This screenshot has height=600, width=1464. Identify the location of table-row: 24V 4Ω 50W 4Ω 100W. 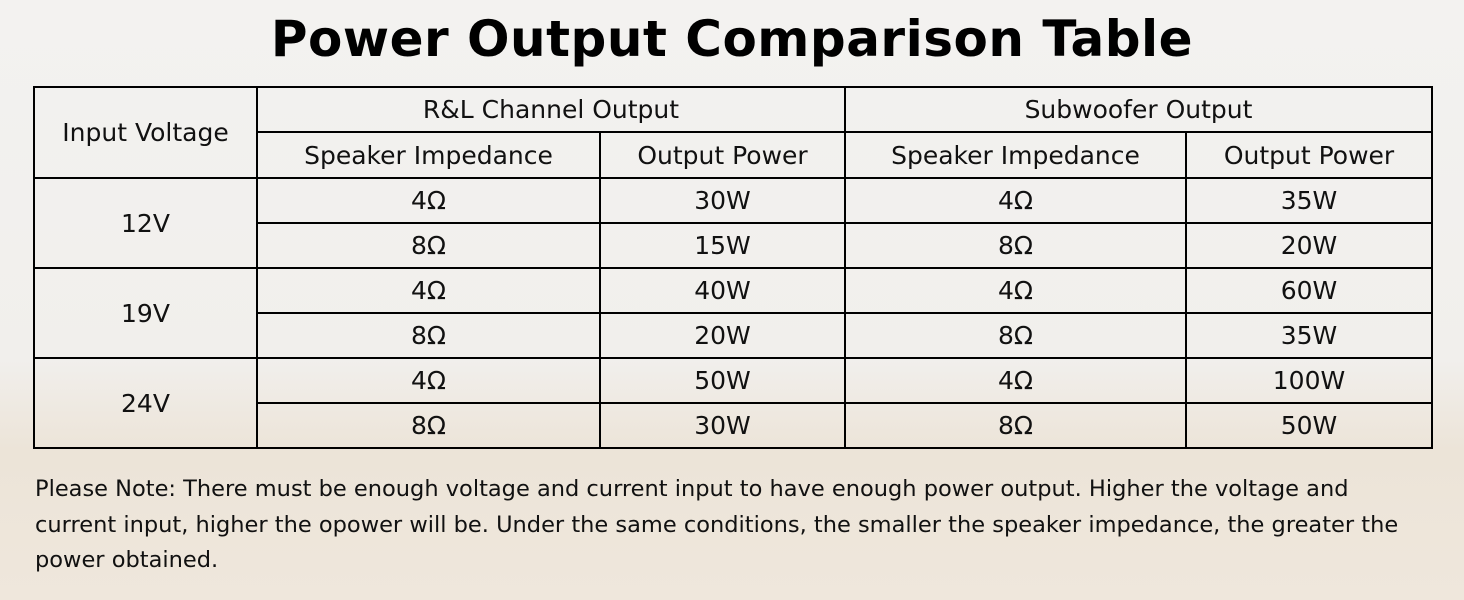
(733, 403).